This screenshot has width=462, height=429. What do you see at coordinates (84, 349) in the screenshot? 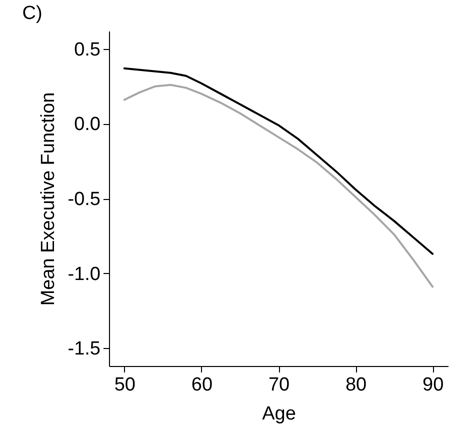
I see `y-tick-label: -1.5` at bounding box center [84, 349].